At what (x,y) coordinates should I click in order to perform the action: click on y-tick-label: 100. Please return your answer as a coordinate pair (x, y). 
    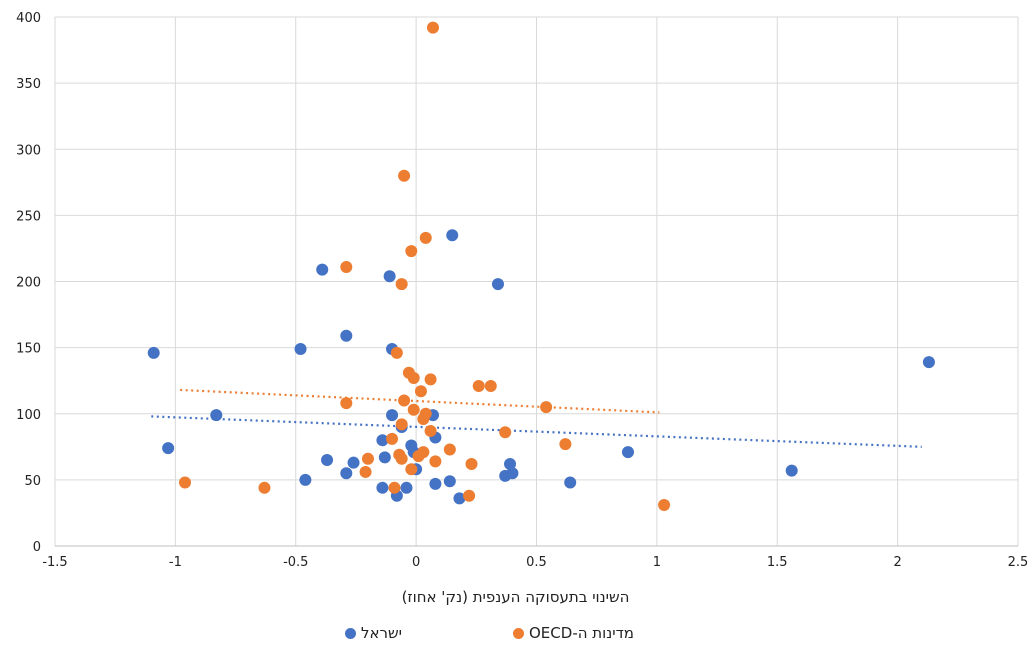
    Looking at the image, I should click on (28, 415).